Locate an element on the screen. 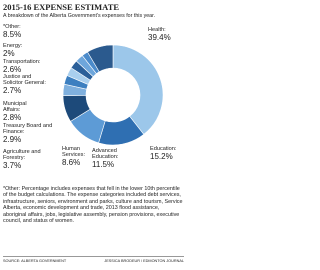 The image size is (320, 270). value-label: 2.7% is located at coordinates (12, 90).